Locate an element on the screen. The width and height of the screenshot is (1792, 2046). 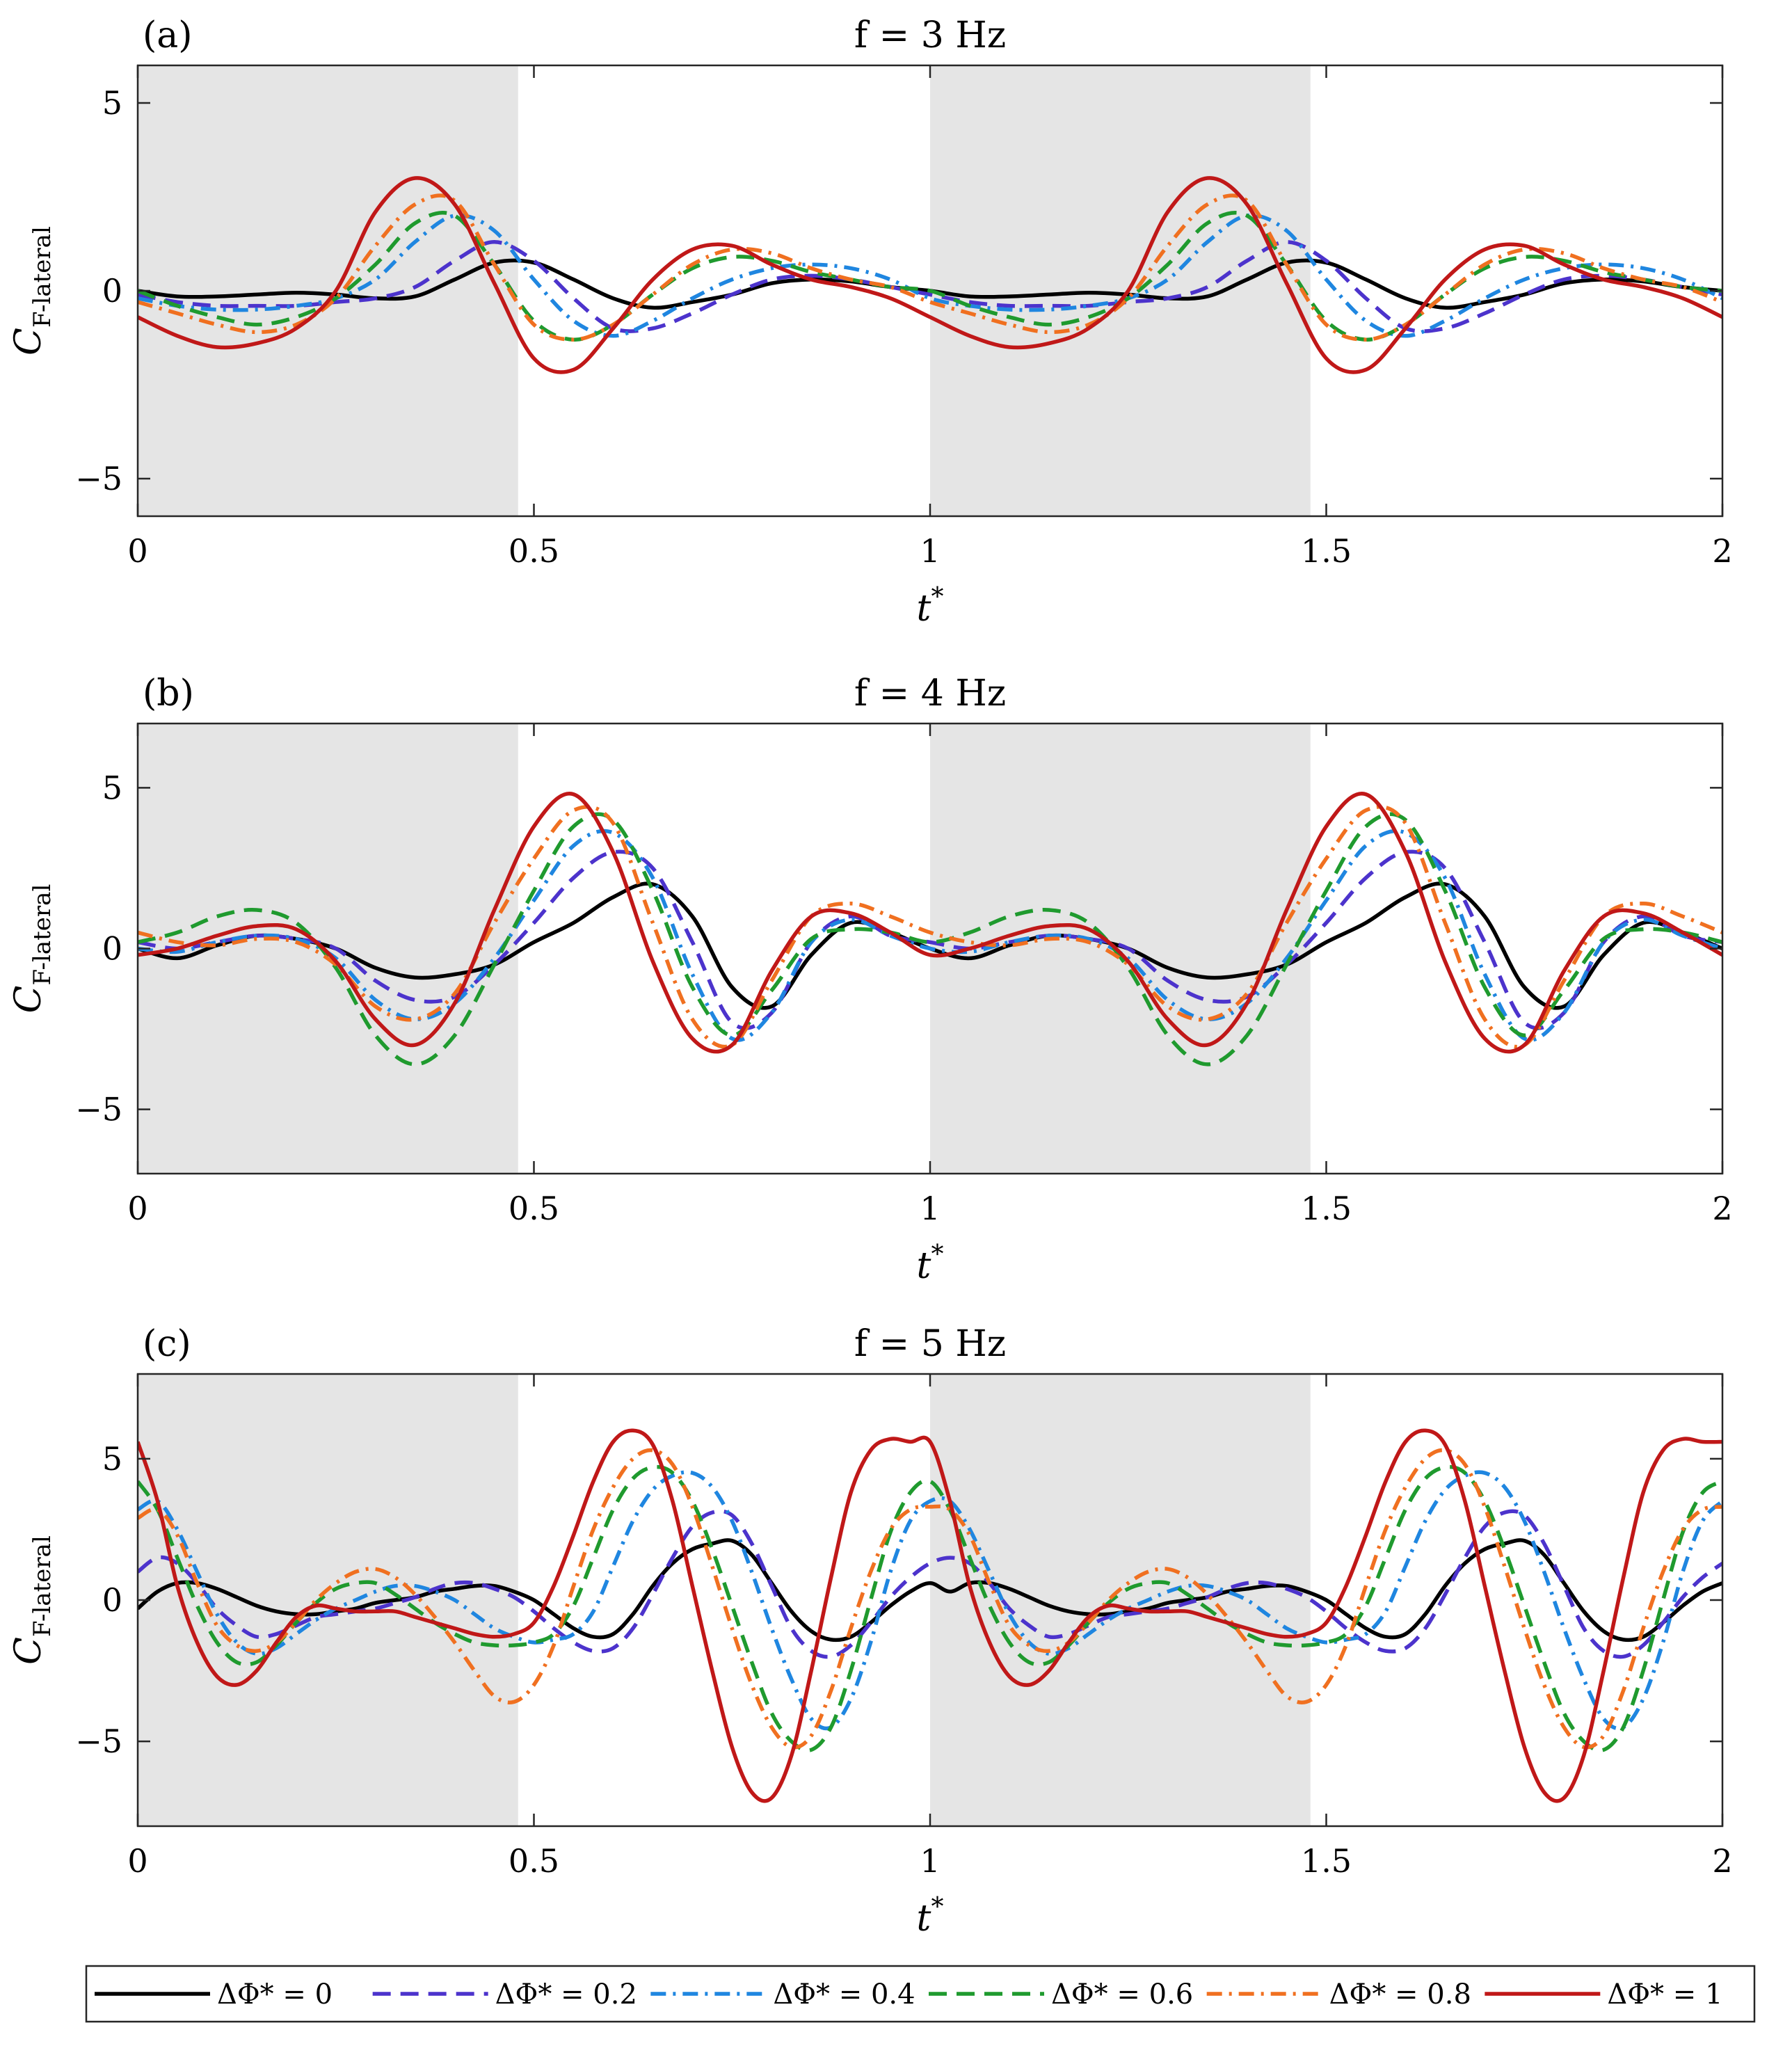
panel-letter: (c) is located at coordinates (167, 1344).